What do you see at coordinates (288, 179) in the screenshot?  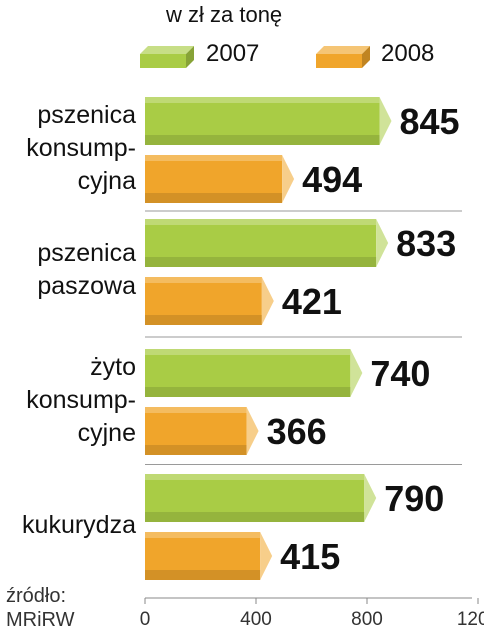 I see `bar-2008-cat-0-tip` at bounding box center [288, 179].